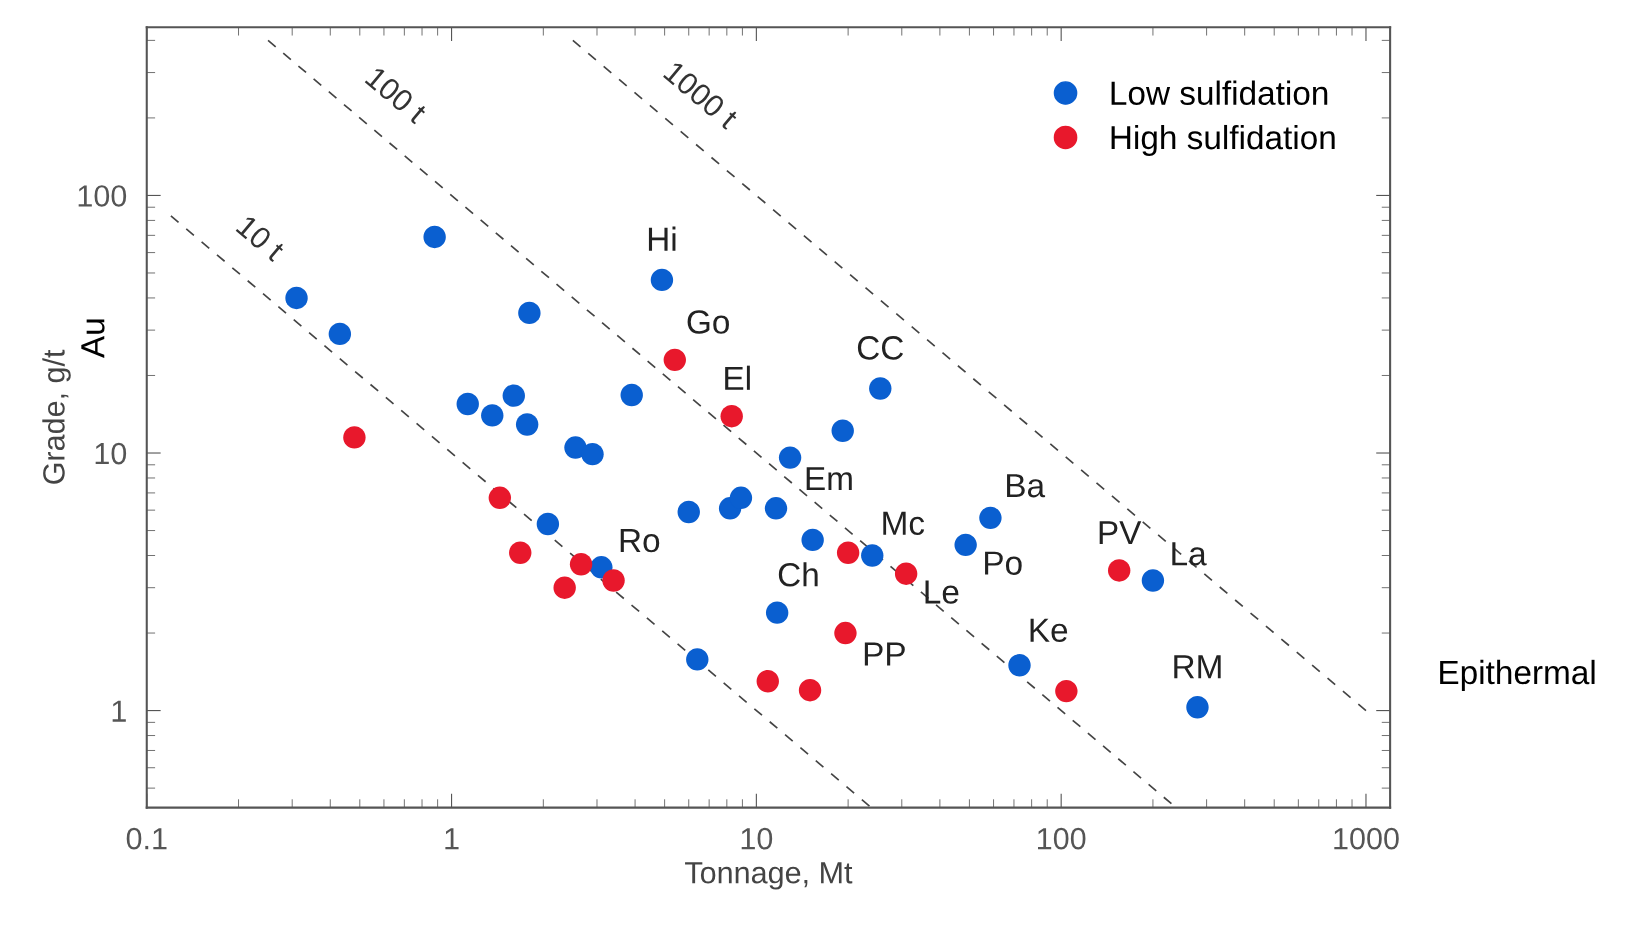 This screenshot has height=938, width=1649. I want to click on annotation: PP, so click(884, 654).